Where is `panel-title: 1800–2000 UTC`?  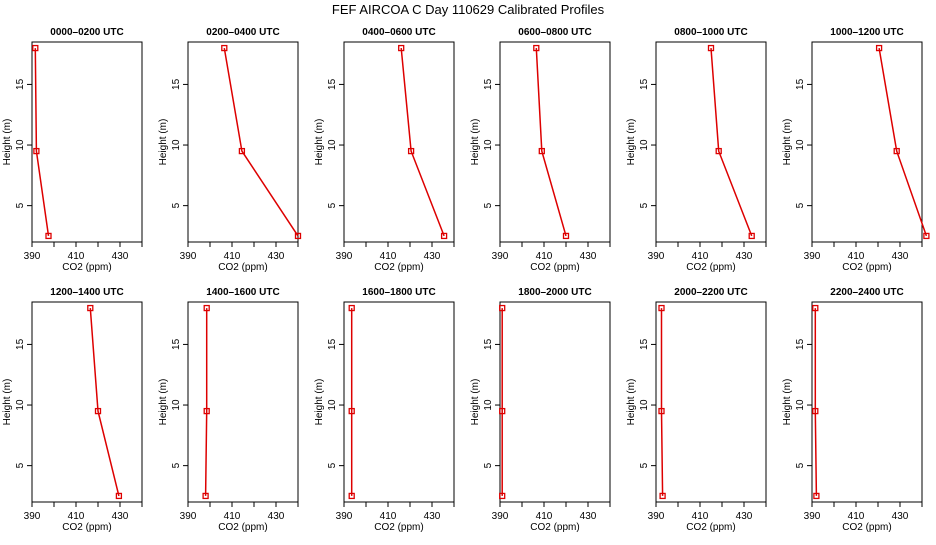 panel-title: 1800–2000 UTC is located at coordinates (554, 292).